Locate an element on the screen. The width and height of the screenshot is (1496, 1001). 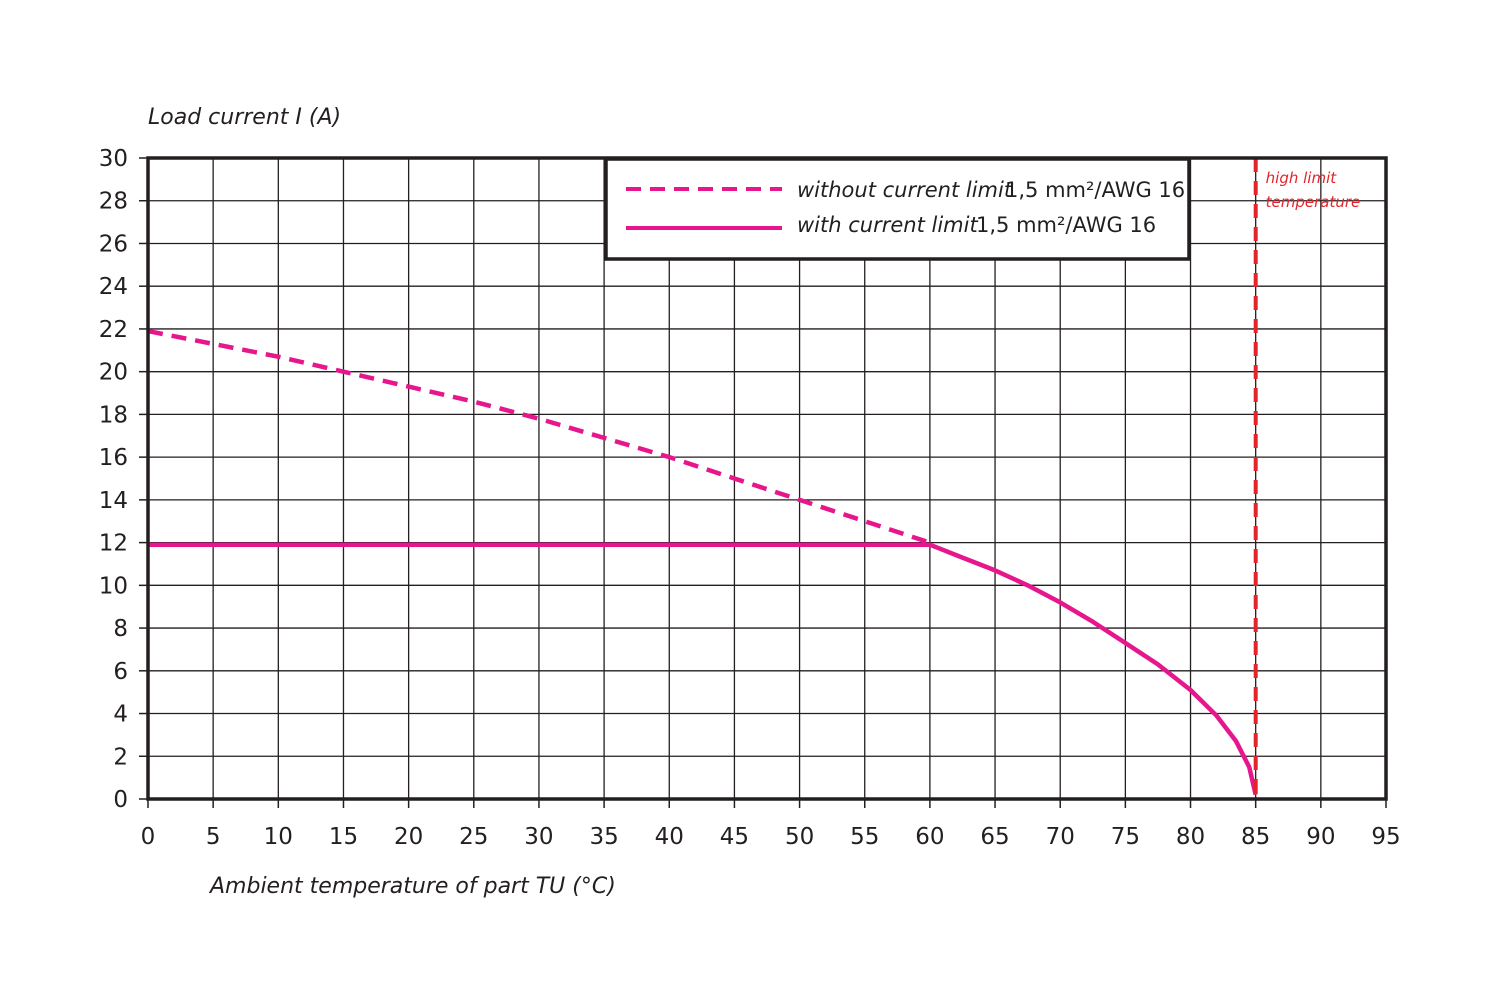
high-limit-label-line1: high limit is located at coordinates (1302, 178).